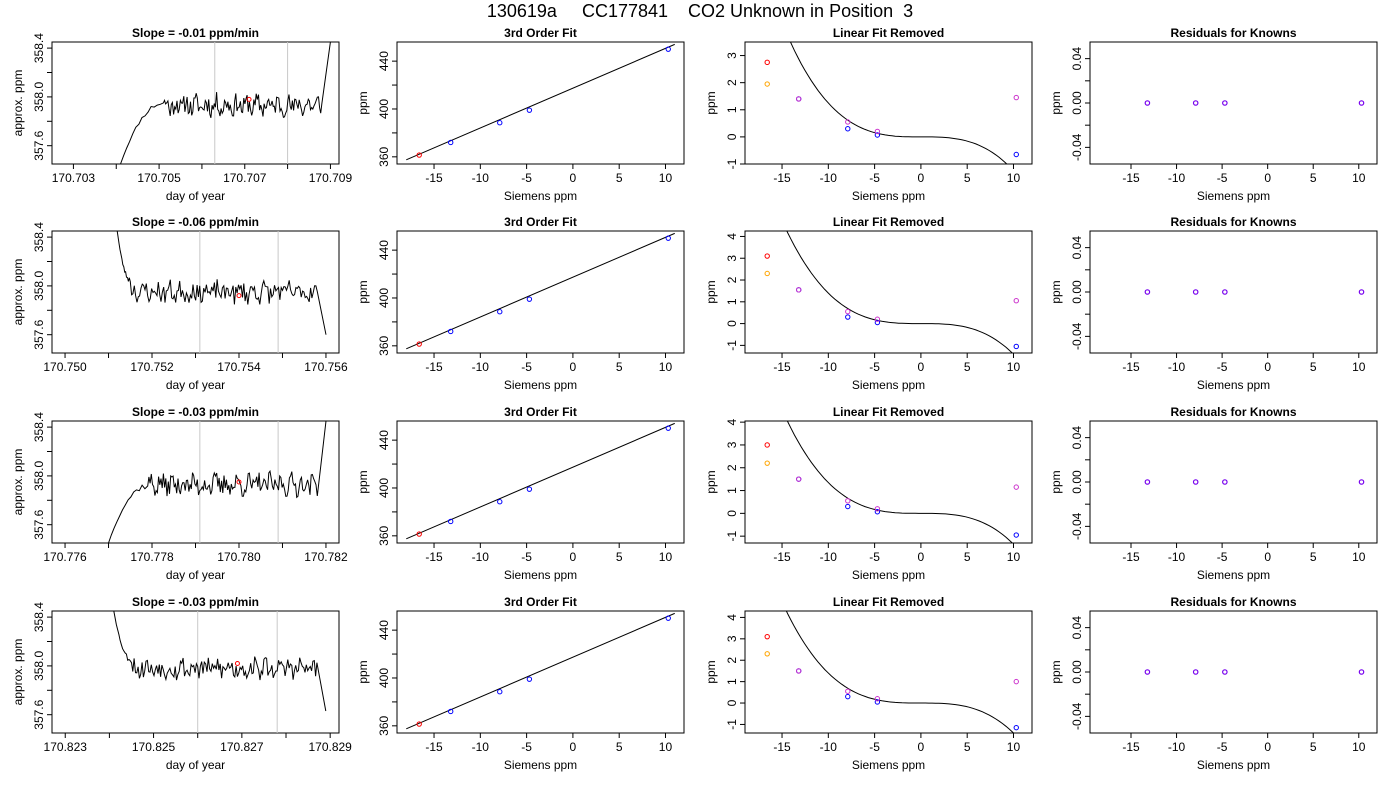 The image size is (1400, 800). I want to click on fit-line, so click(540, 481).